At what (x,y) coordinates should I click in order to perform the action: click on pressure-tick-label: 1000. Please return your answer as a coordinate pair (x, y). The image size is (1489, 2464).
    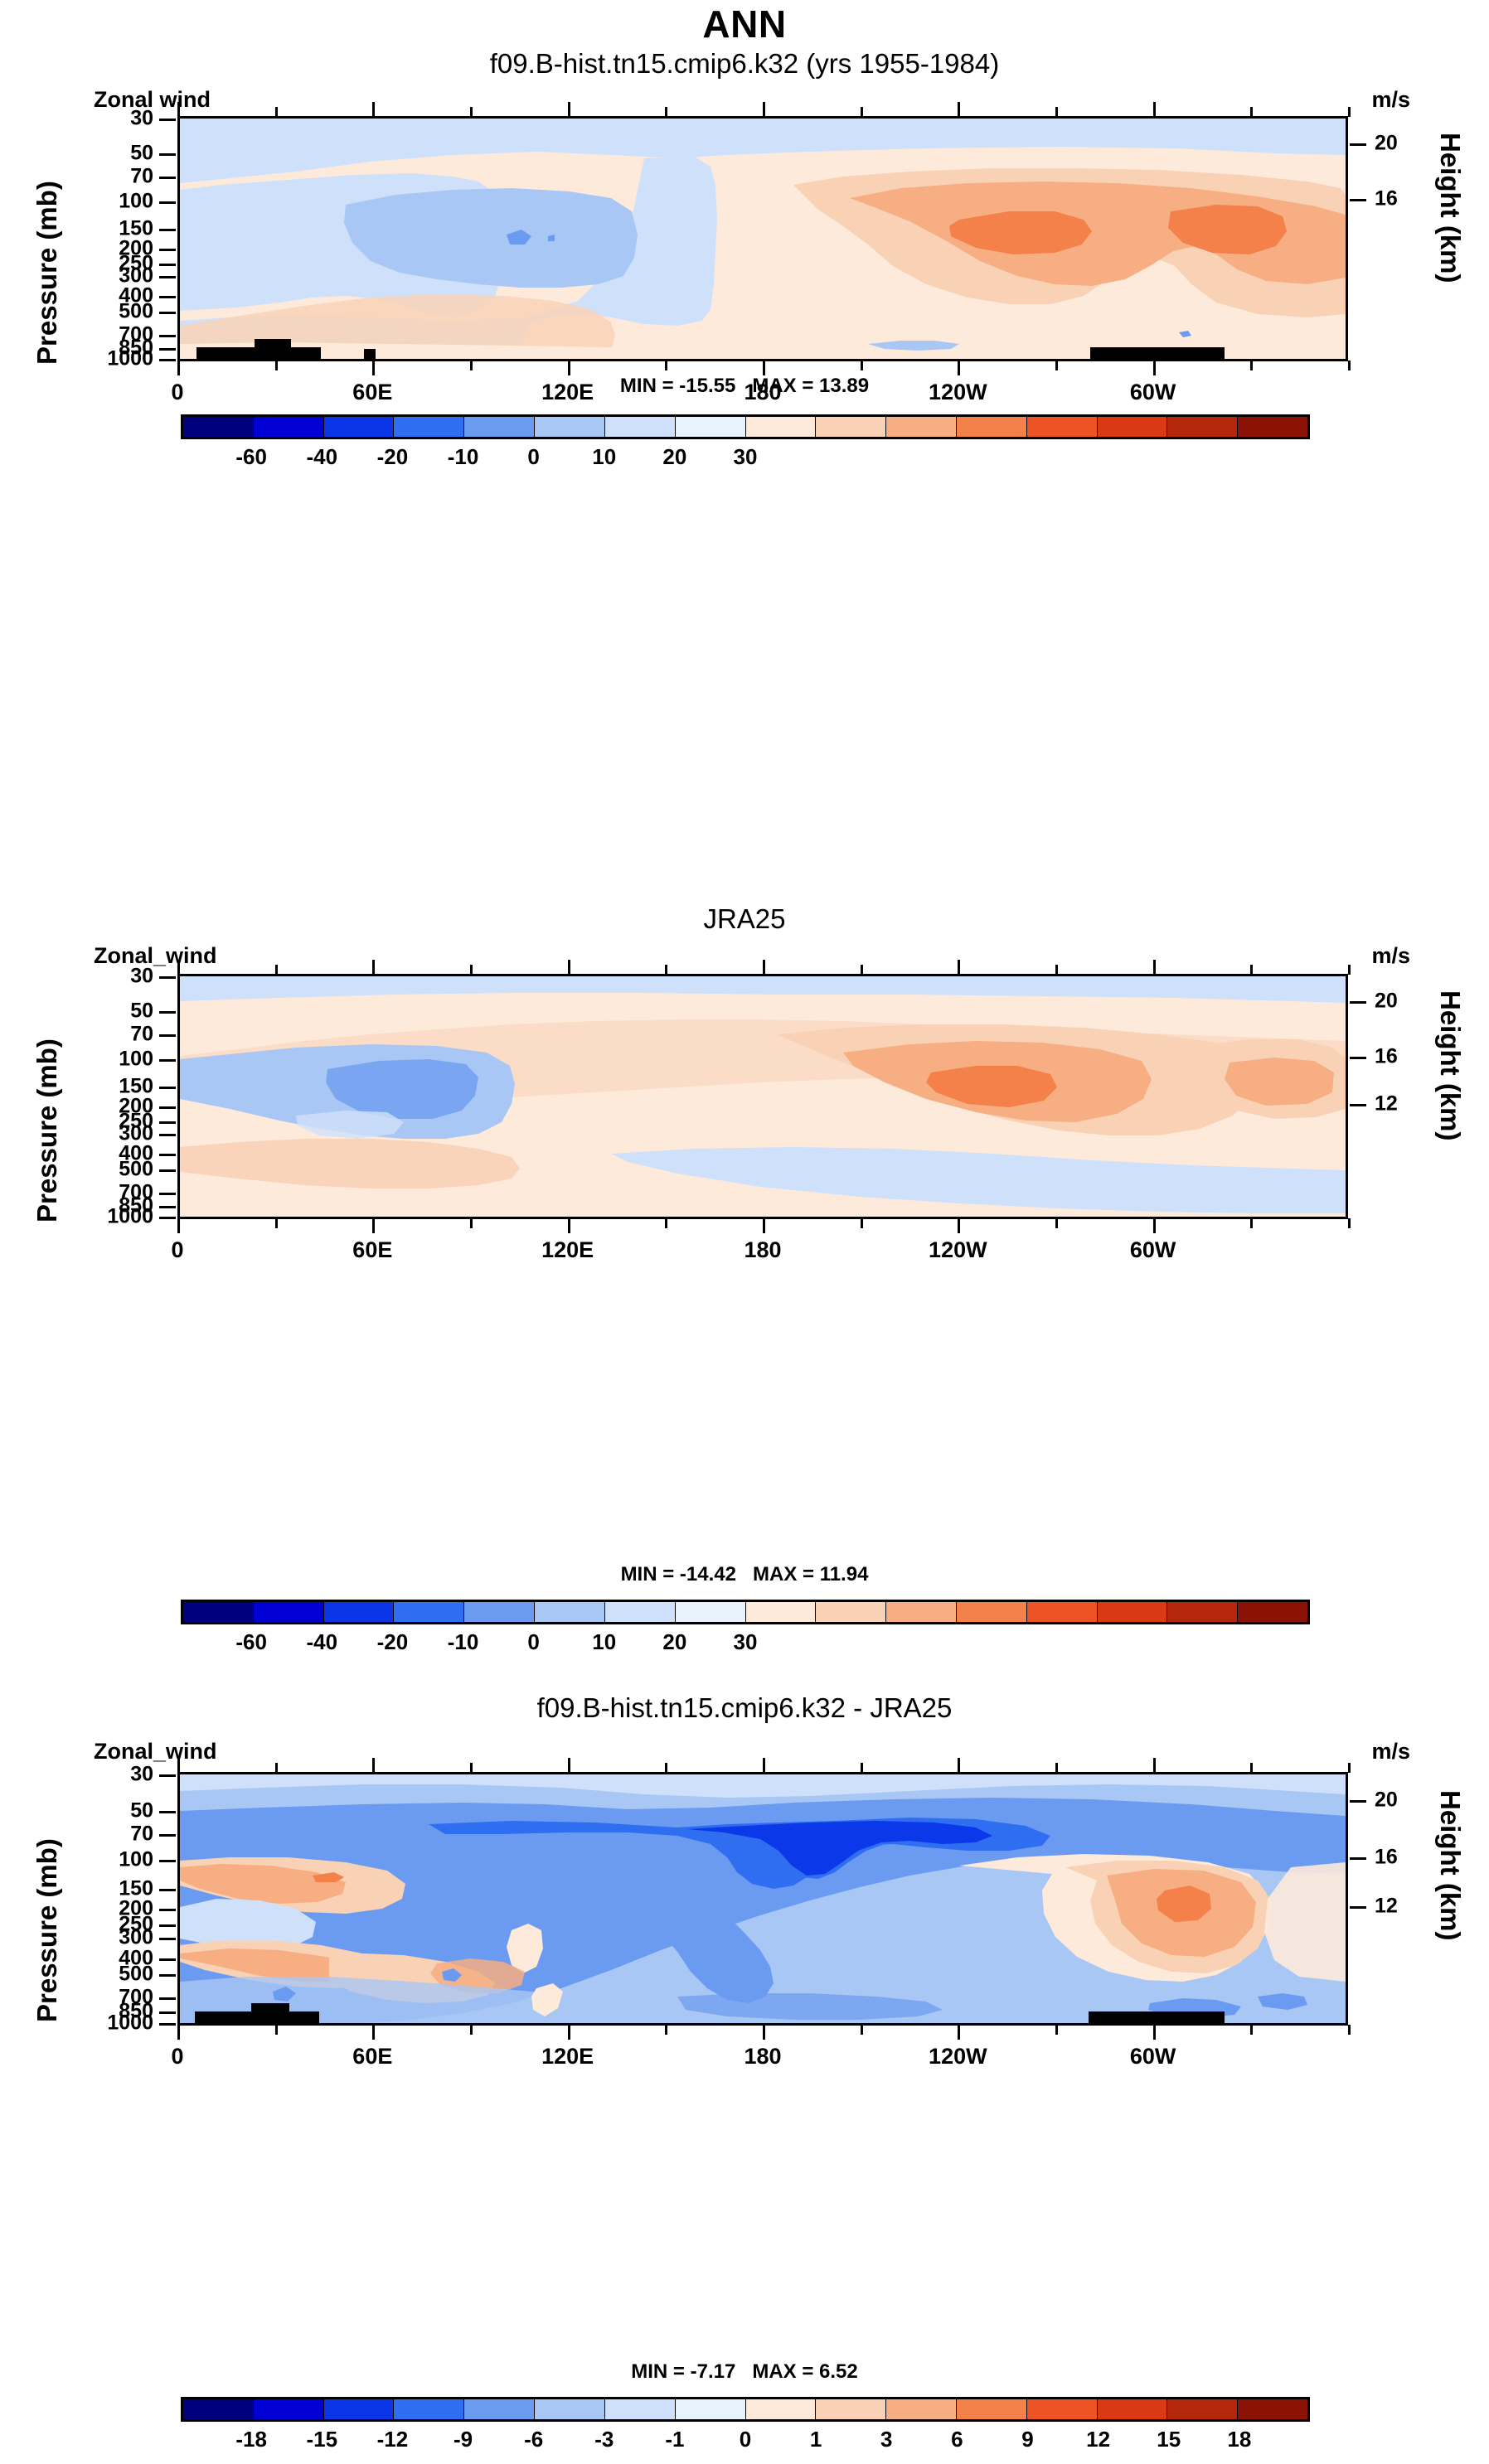
    Looking at the image, I should click on (130, 1216).